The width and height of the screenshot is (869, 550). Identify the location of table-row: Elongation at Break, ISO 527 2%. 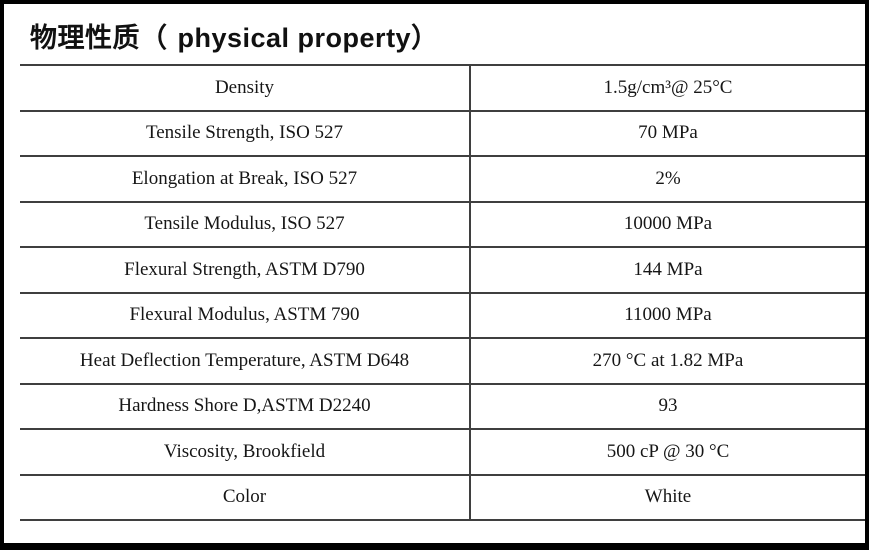
(442, 179).